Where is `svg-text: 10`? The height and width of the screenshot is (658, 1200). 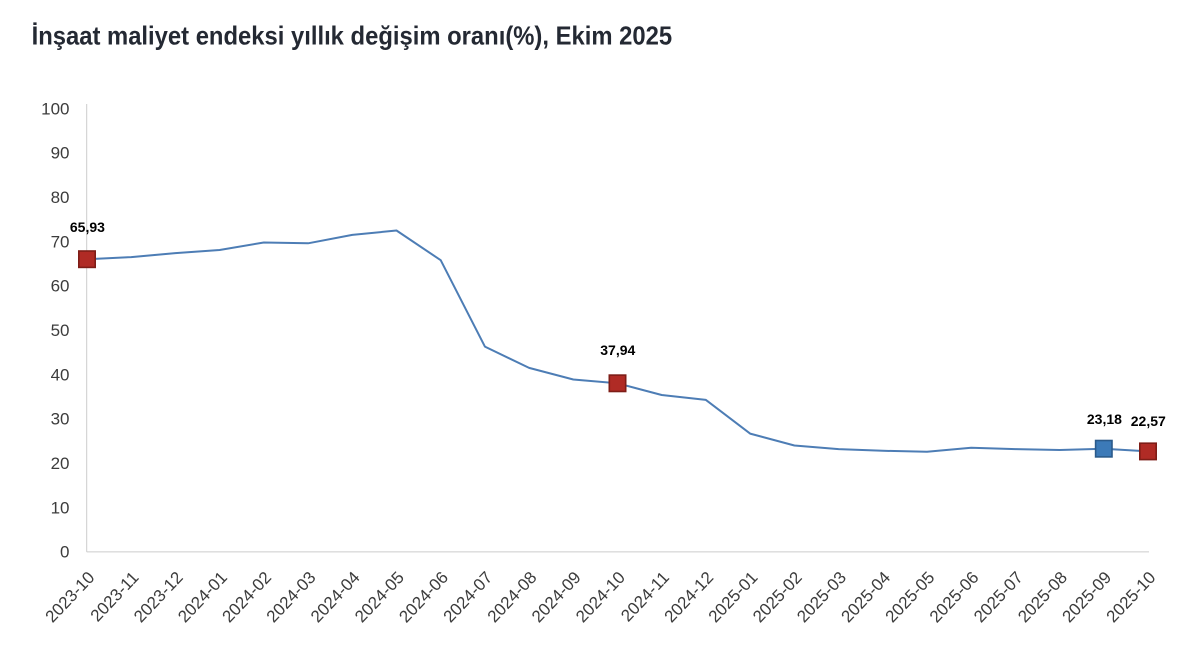 svg-text: 10 is located at coordinates (60, 507).